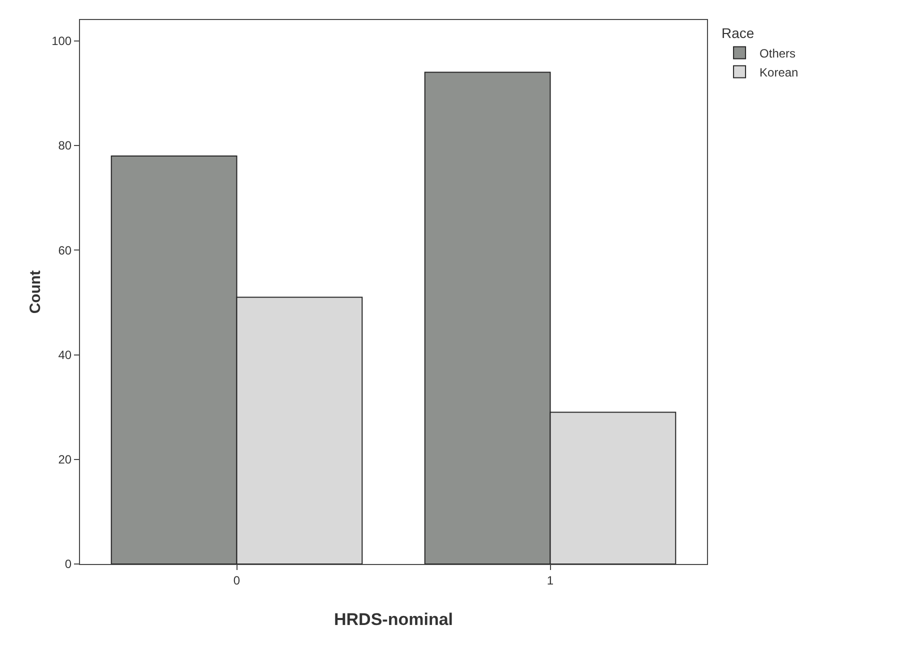  Describe the element at coordinates (65, 250) in the screenshot. I see `y-tick-label: 60` at that location.